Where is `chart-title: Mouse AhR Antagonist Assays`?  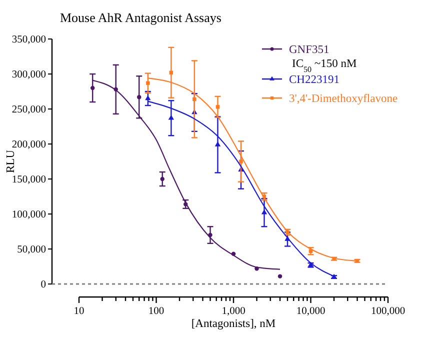 chart-title: Mouse AhR Antagonist Assays is located at coordinates (141, 17).